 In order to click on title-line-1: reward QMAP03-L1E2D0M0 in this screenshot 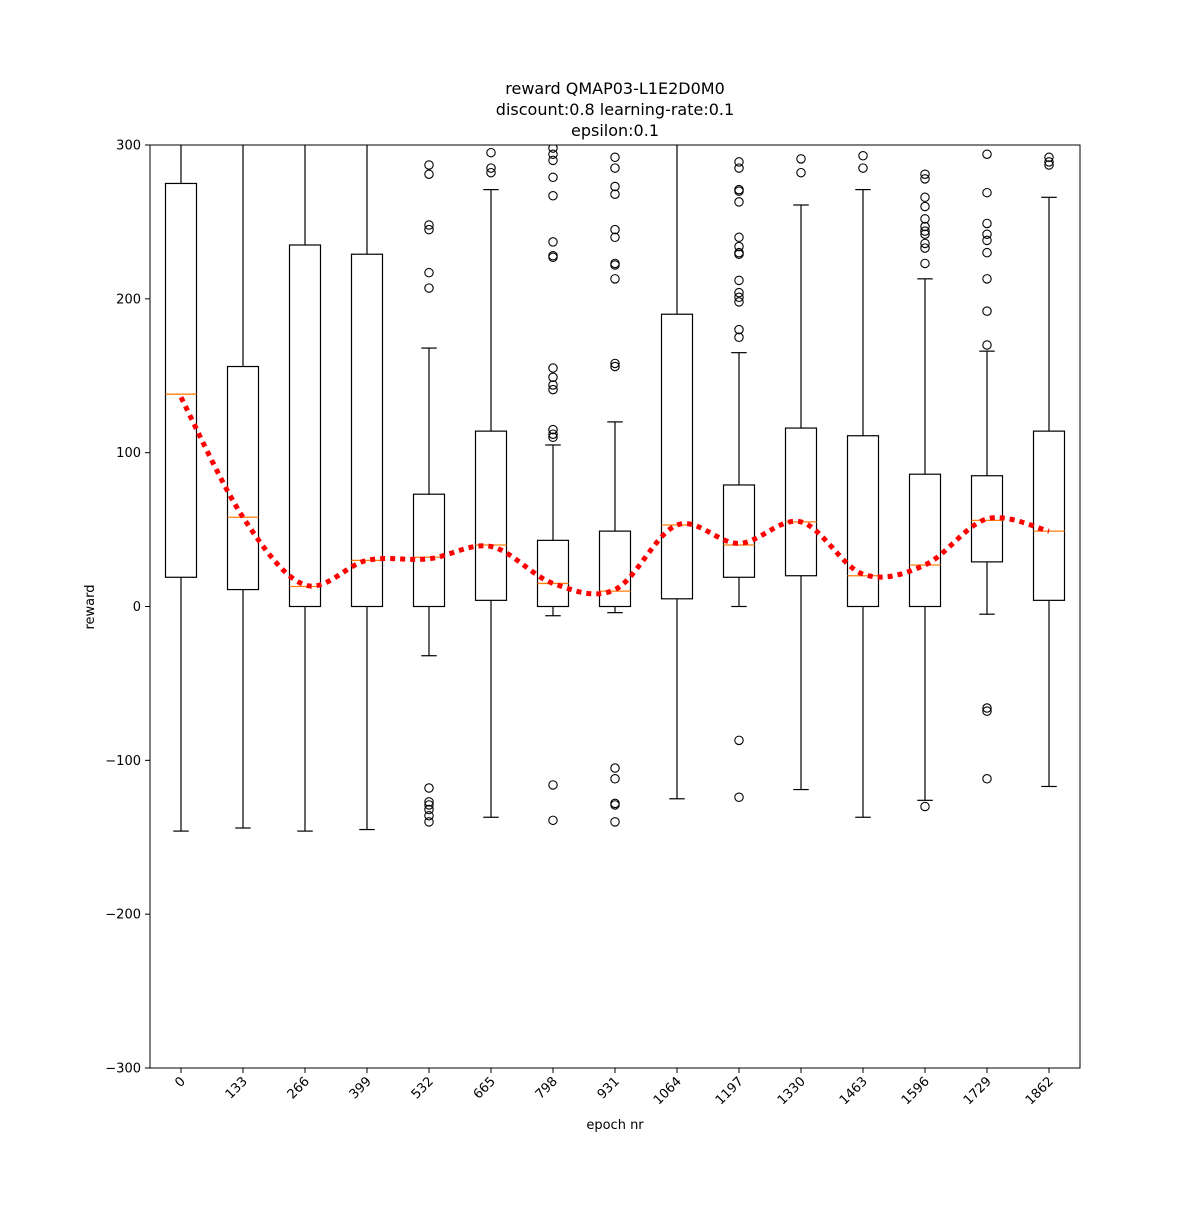, I will do `click(615, 88)`.